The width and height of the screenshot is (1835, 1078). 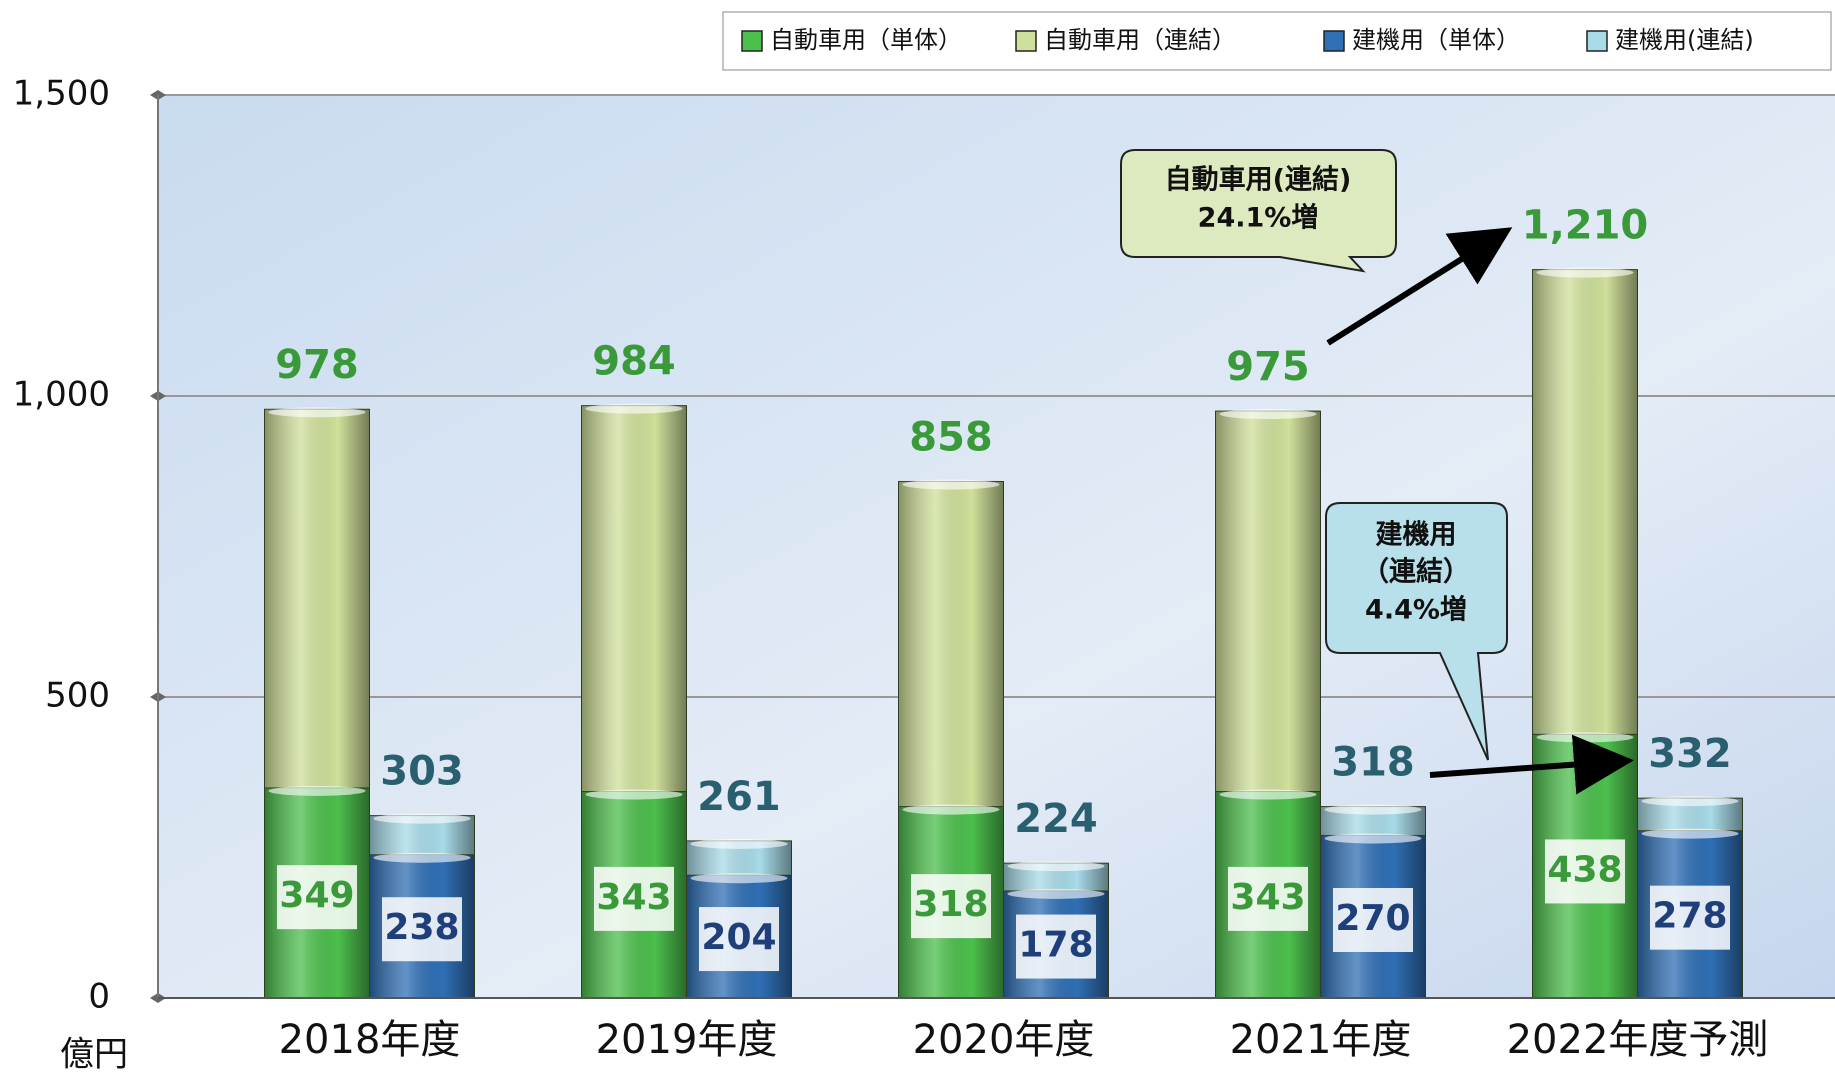 What do you see at coordinates (1436, 40) in the screenshot?
I see `legend-label: 建機用（単体）` at bounding box center [1436, 40].